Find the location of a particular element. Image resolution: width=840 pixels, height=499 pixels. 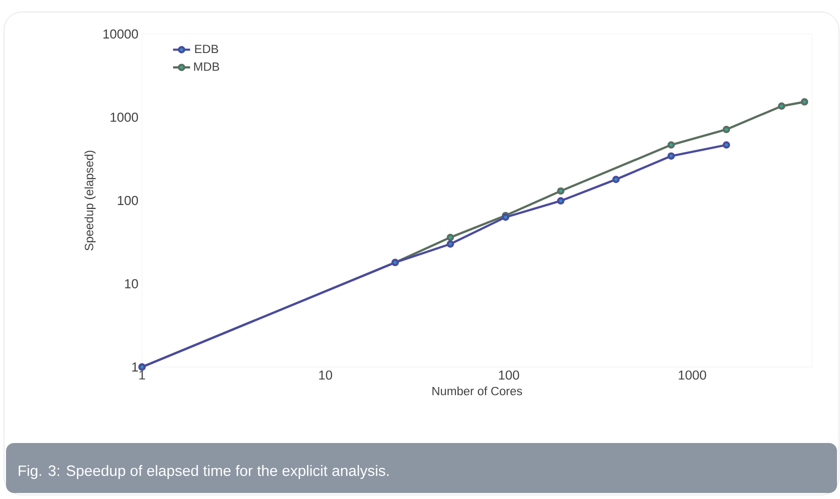

x-tick-label: 100 is located at coordinates (509, 375).